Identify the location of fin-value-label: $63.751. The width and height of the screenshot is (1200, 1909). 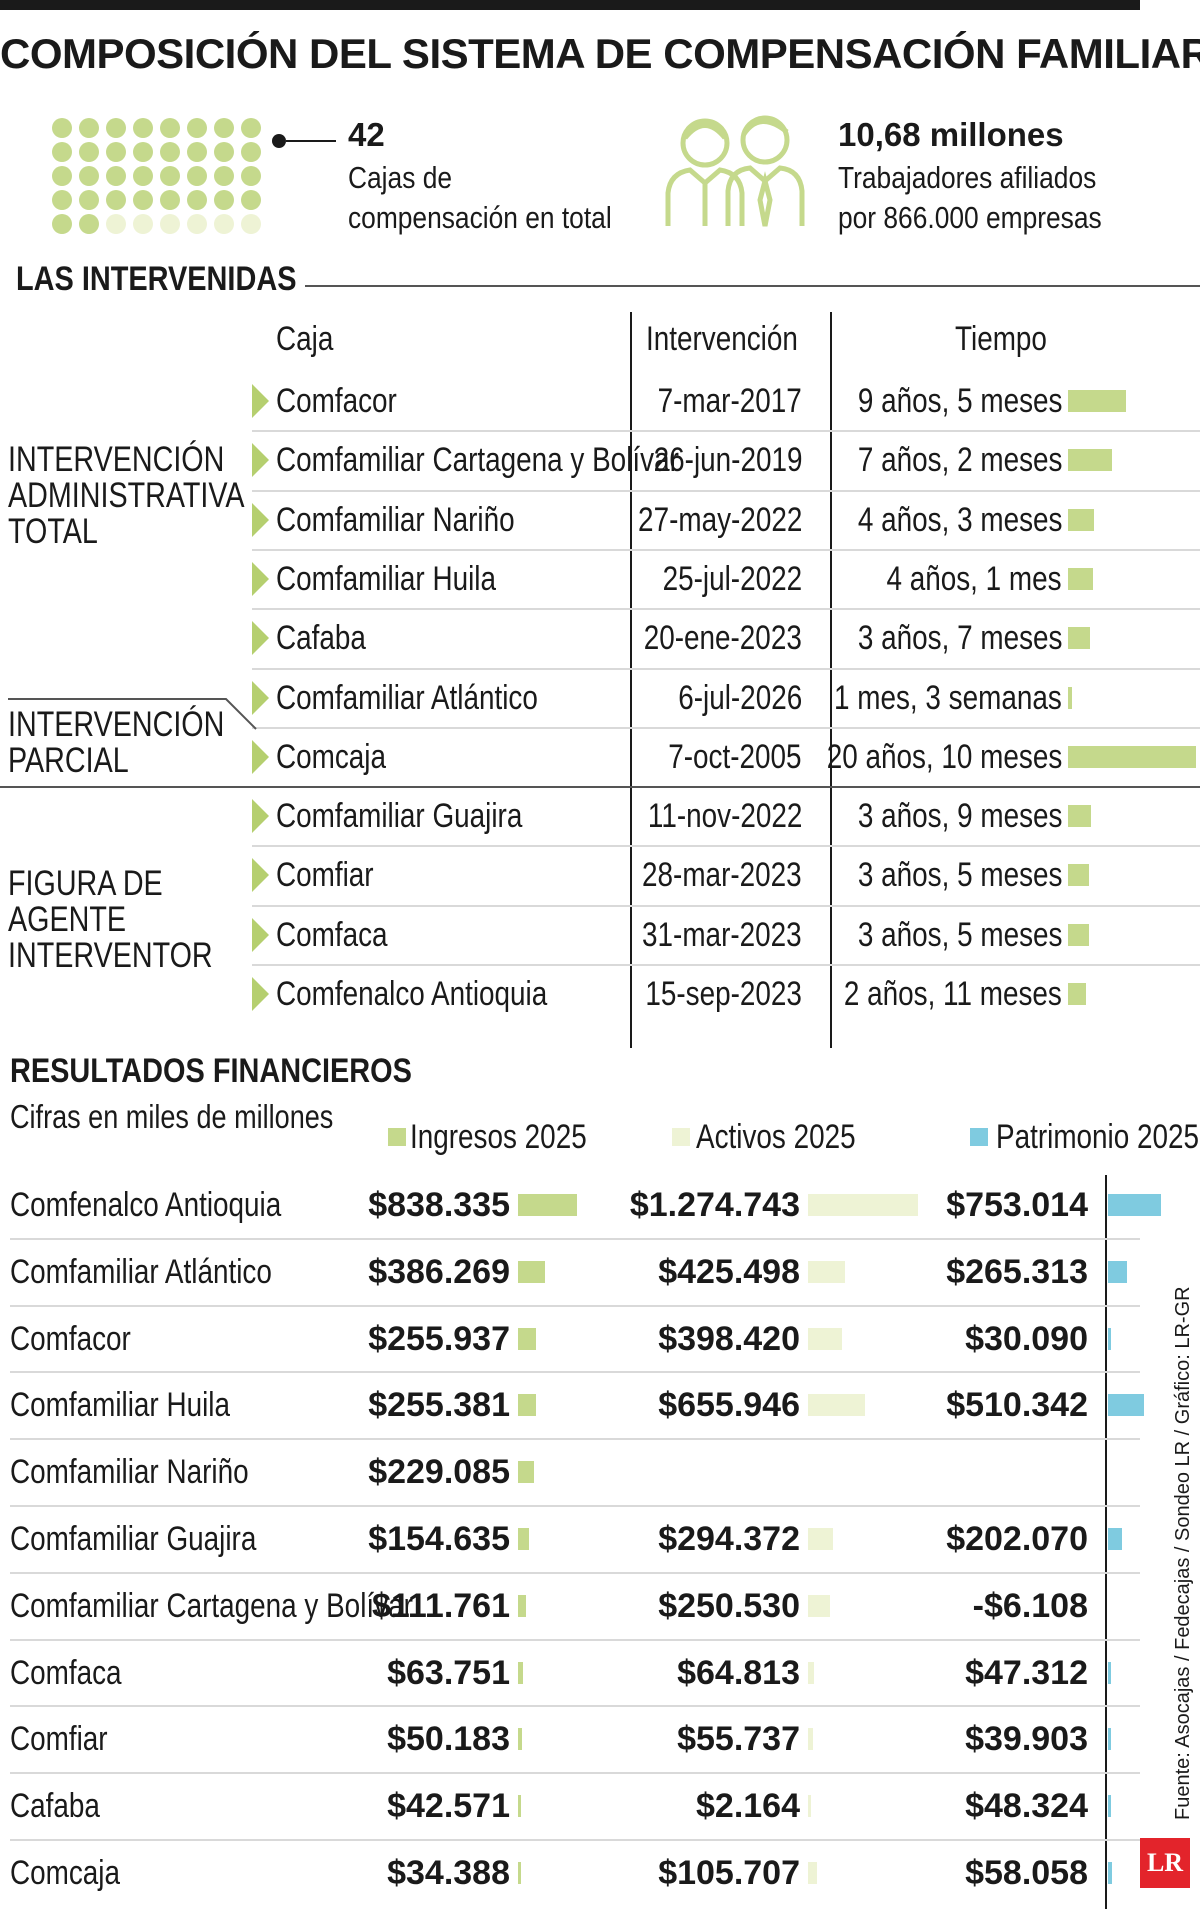
(448, 1672).